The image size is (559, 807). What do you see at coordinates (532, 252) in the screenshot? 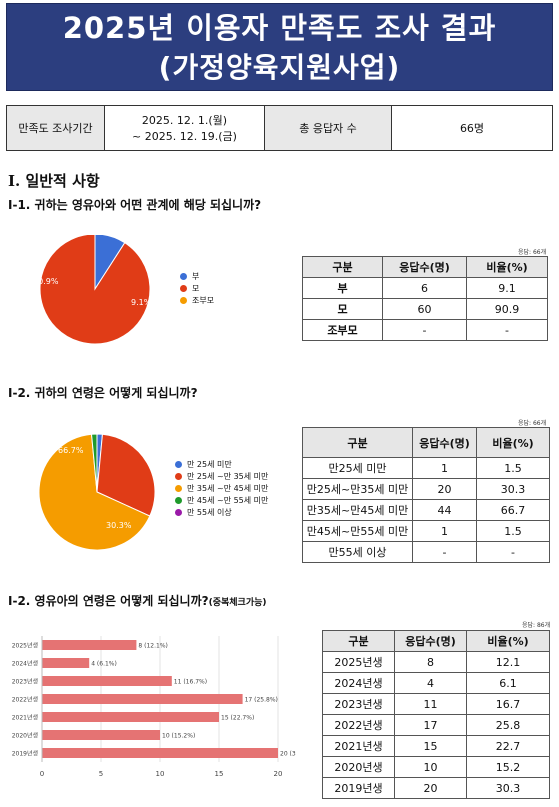
I see `q1-response-note: 응답: 66개` at bounding box center [532, 252].